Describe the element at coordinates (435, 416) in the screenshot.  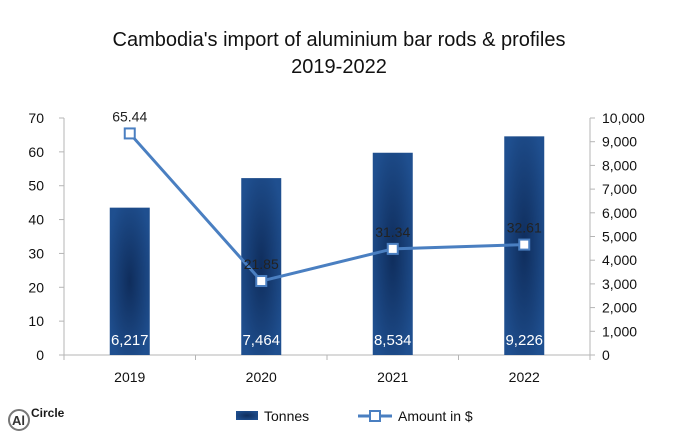
I see `legend-label-amount: Amount in $` at that location.